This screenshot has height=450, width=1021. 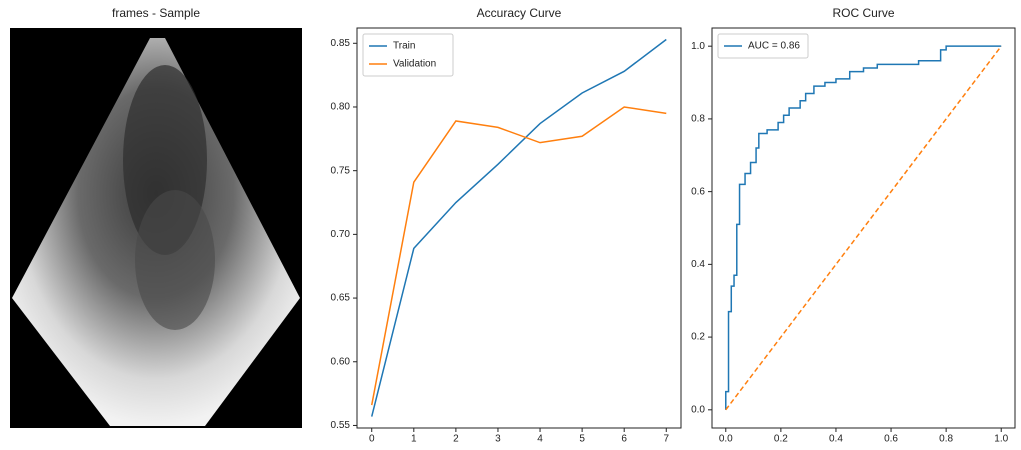 I want to click on panel-title: frames - Sample, so click(x=156, y=13).